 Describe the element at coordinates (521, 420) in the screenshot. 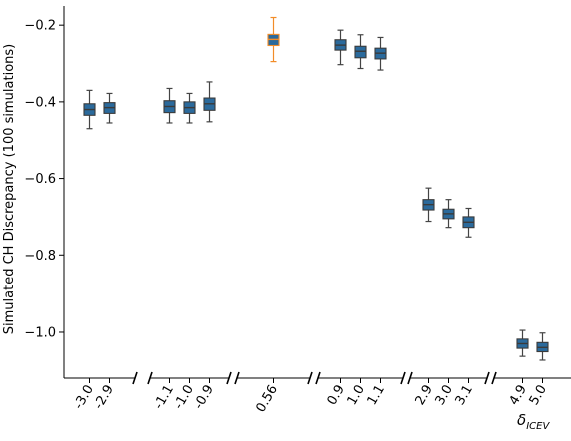

I see `x-axis-label-symbol: δ` at that location.